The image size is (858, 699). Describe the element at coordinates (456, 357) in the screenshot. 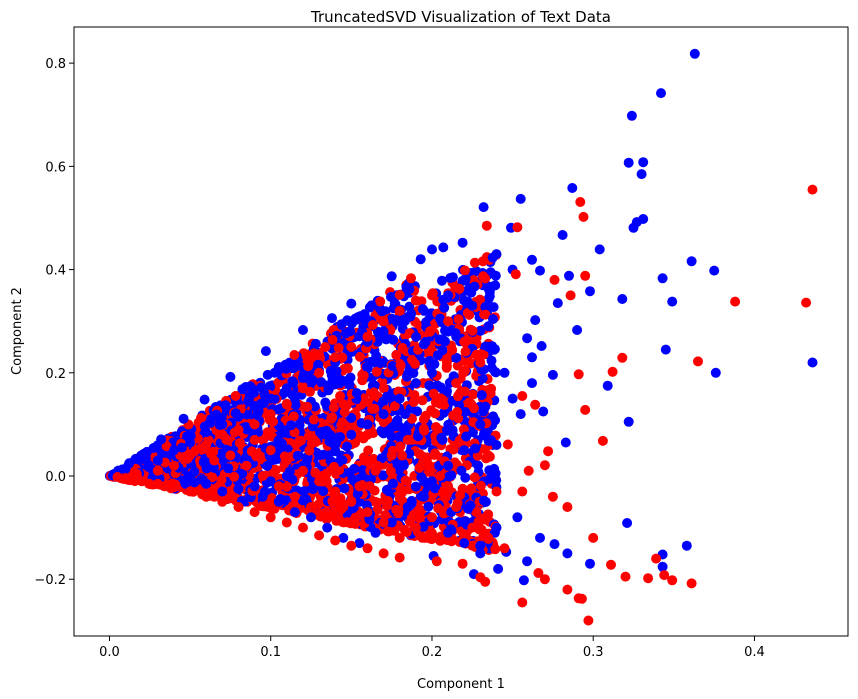

I see `data-point-sfill-2076` at that location.